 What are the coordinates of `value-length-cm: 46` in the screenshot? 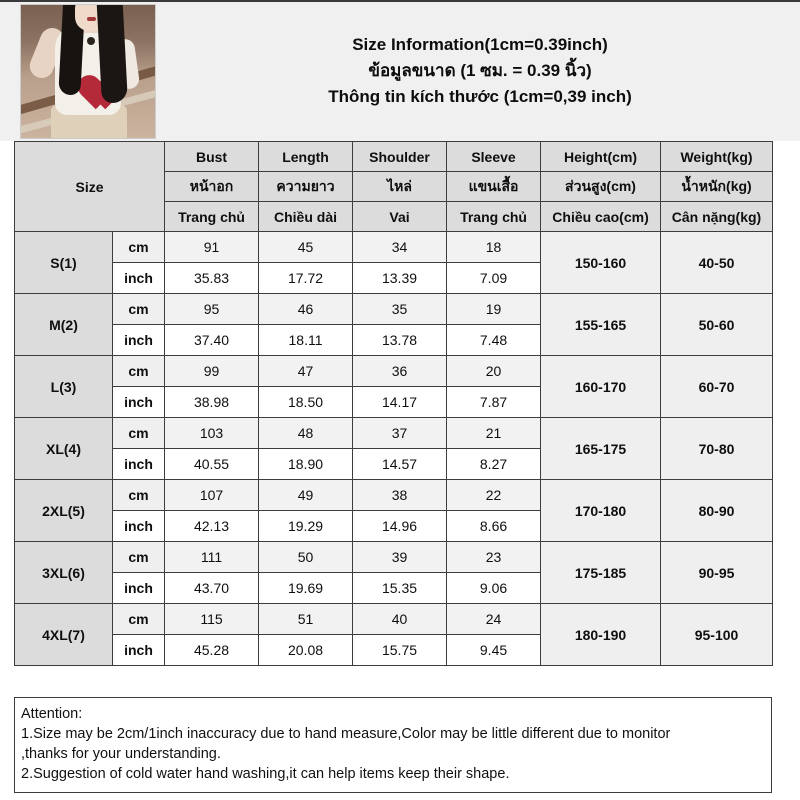 It's located at (306, 309).